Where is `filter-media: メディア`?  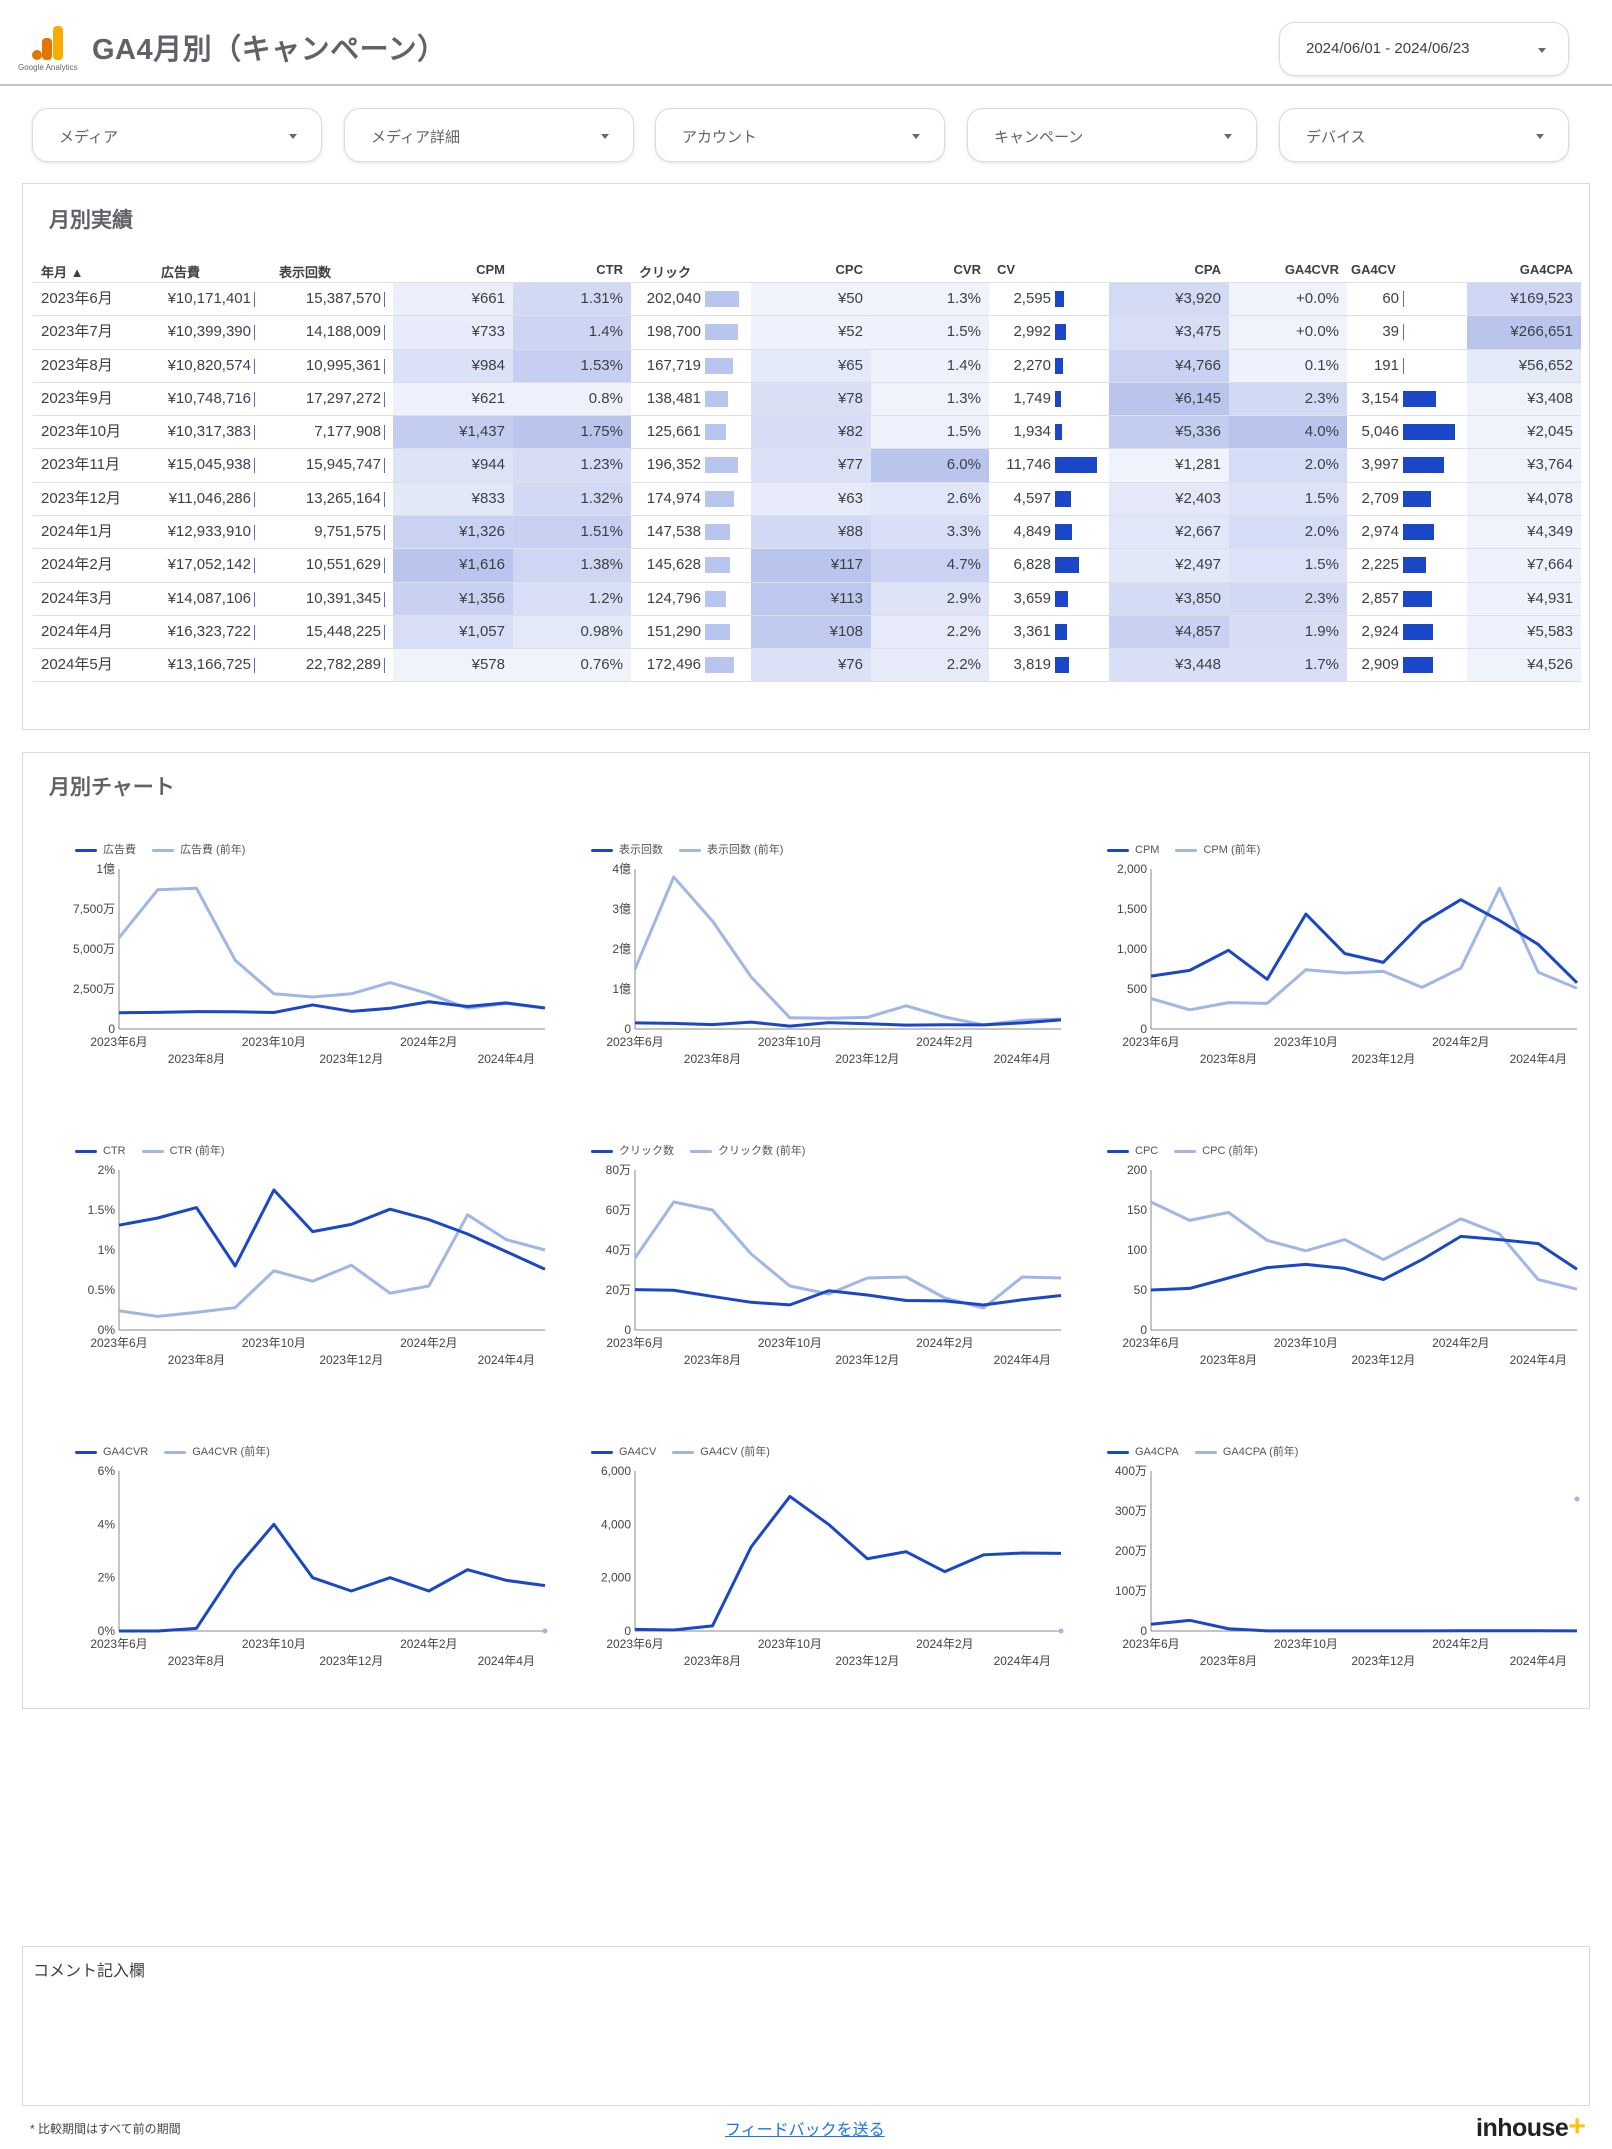
filter-media: メディア is located at coordinates (177, 135).